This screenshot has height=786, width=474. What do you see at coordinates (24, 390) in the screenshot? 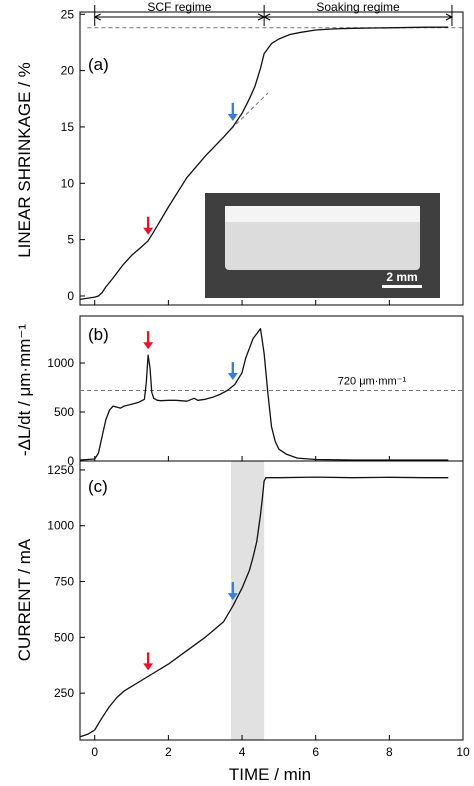
I see `y-axis-label-b: -ΔL/dt / μm·mm⁻¹` at bounding box center [24, 390].